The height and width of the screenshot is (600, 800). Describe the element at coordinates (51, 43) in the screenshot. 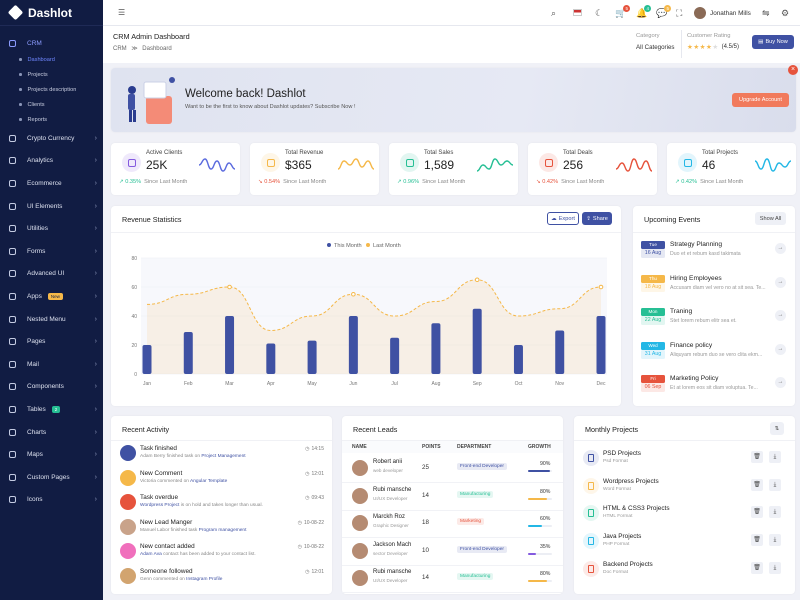

I see `sidebar-item-crm: CRM` at that location.